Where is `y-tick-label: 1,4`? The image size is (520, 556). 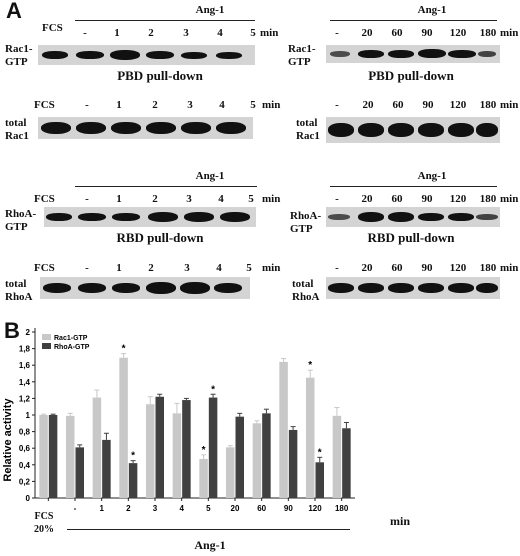 y-tick-label: 1,4 is located at coordinates (25, 382).